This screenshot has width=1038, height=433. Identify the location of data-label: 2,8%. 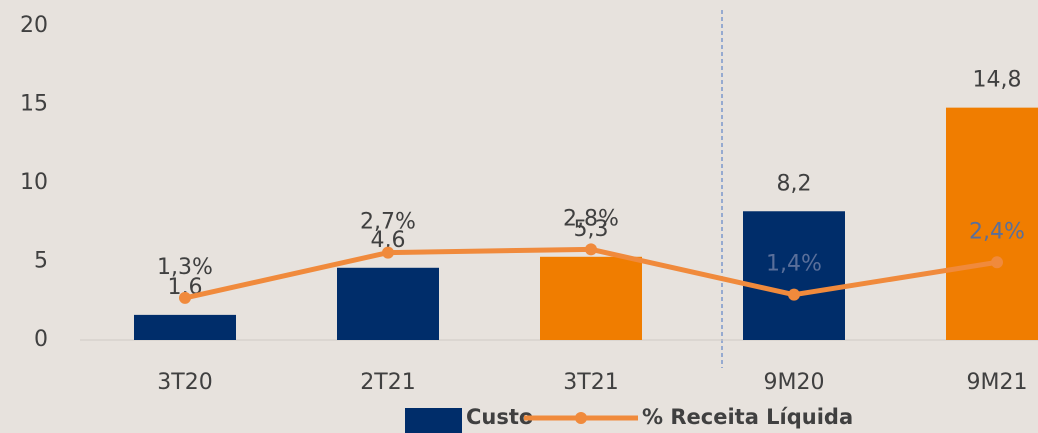
(591, 218).